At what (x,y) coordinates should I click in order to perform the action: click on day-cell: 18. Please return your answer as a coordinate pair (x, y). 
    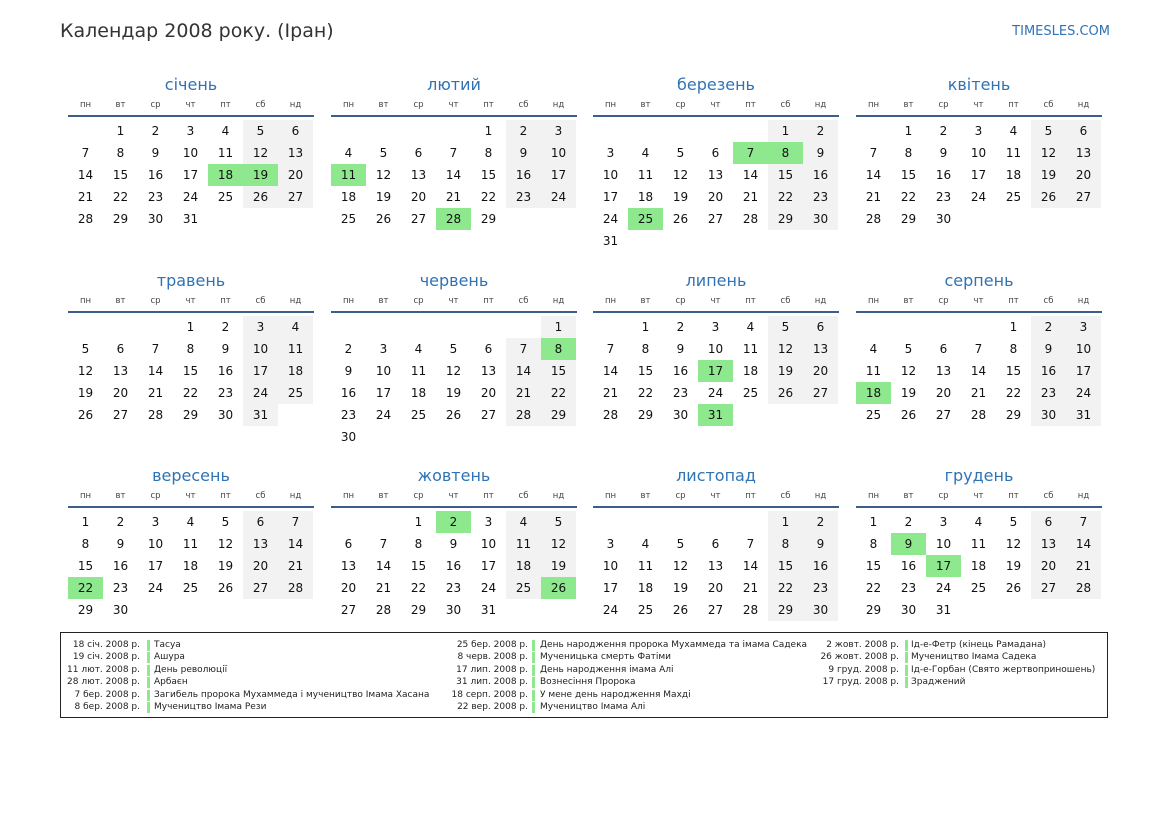
    Looking at the image, I should click on (1013, 175).